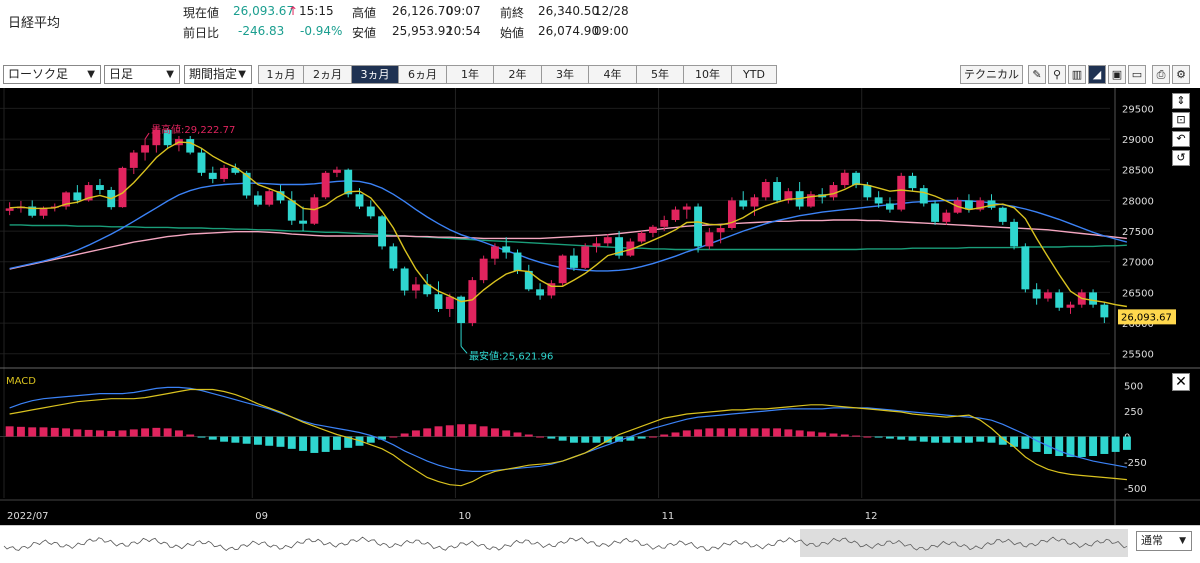 This screenshot has width=1200, height=563. I want to click on technical-button: テクニカル, so click(991, 74).